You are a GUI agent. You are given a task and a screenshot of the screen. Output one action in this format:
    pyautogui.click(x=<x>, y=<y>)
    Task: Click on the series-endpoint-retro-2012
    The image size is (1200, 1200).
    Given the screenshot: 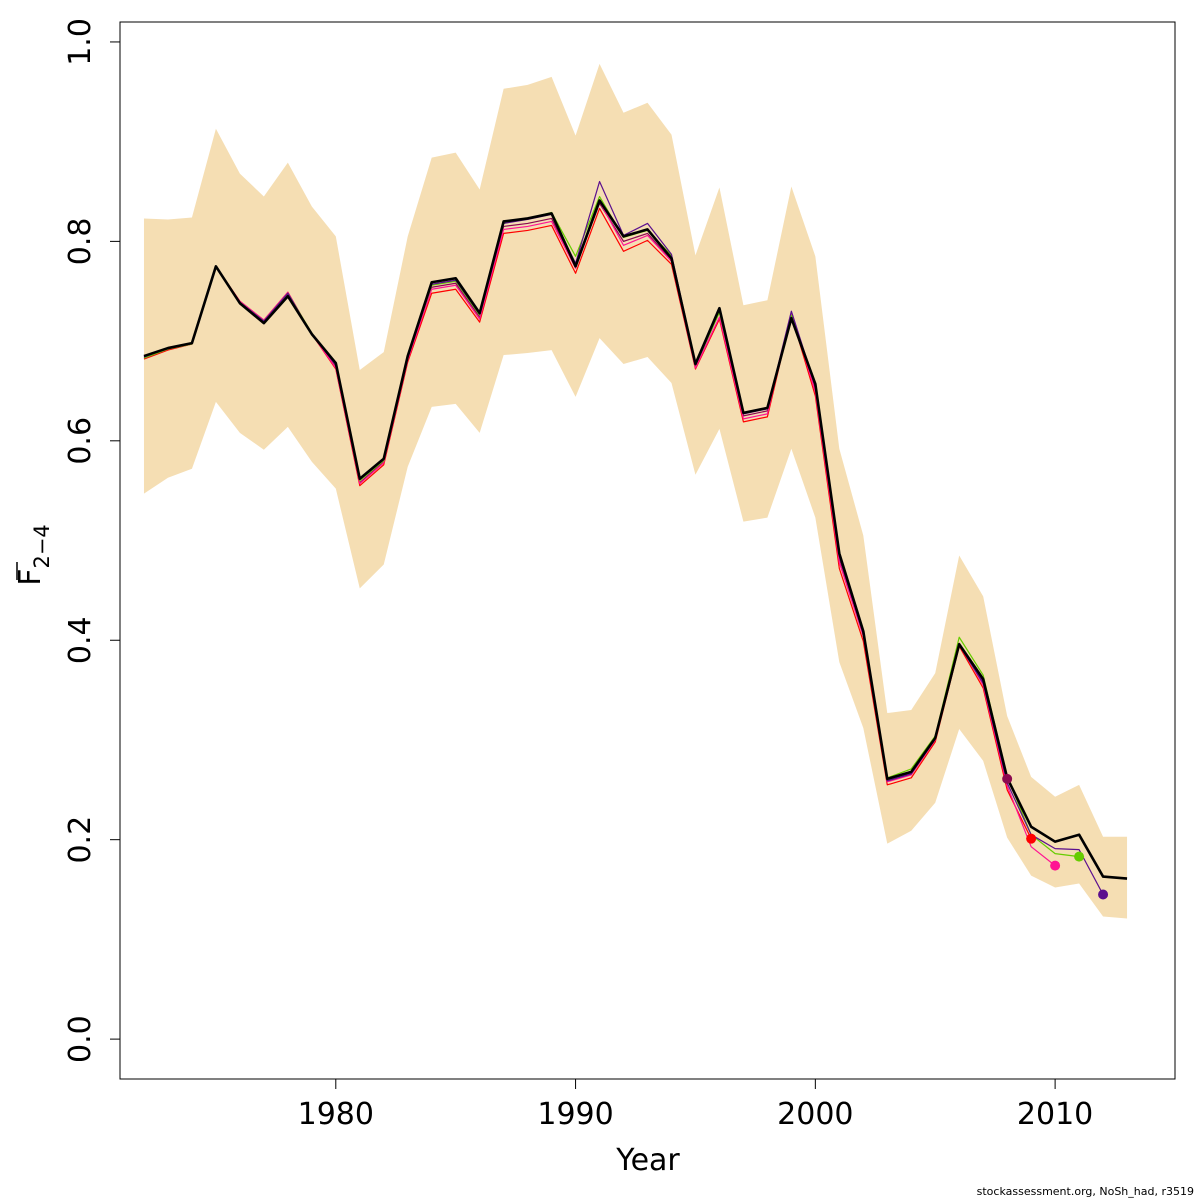 What is the action you would take?
    pyautogui.click(x=1103, y=894)
    